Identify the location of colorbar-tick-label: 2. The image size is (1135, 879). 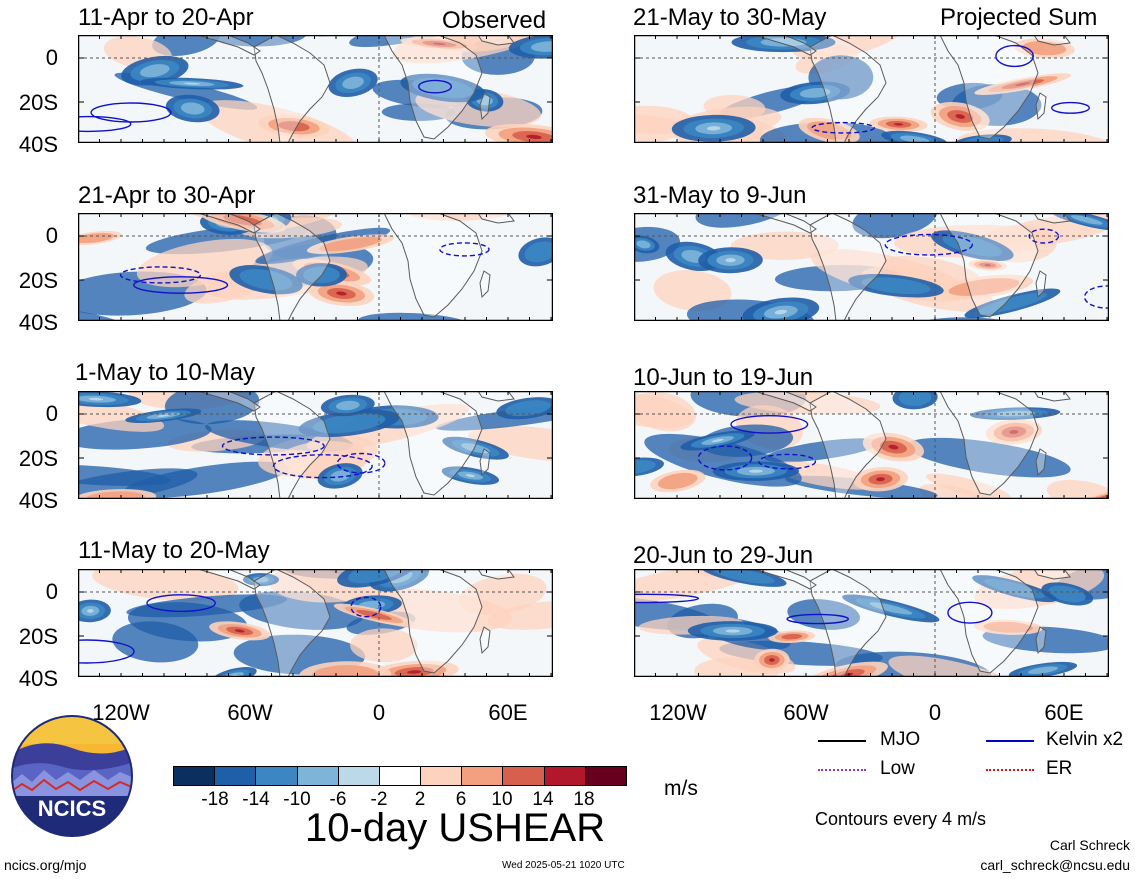
(420, 799).